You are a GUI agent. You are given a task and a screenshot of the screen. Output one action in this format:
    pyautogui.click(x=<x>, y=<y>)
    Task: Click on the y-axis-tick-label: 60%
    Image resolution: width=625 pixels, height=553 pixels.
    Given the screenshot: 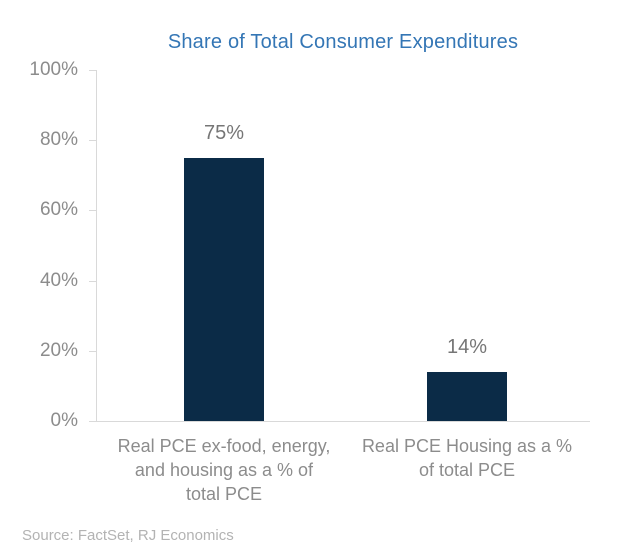 What is the action you would take?
    pyautogui.click(x=58, y=210)
    